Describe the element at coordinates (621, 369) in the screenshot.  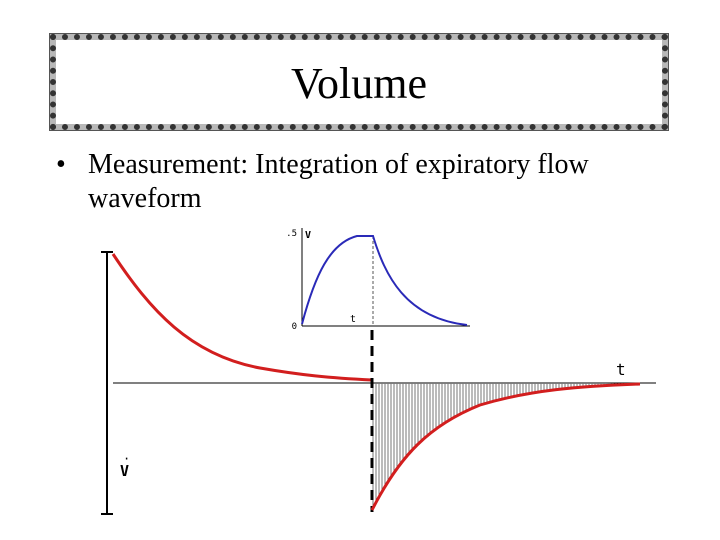
I see `main-x-label: t` at that location.